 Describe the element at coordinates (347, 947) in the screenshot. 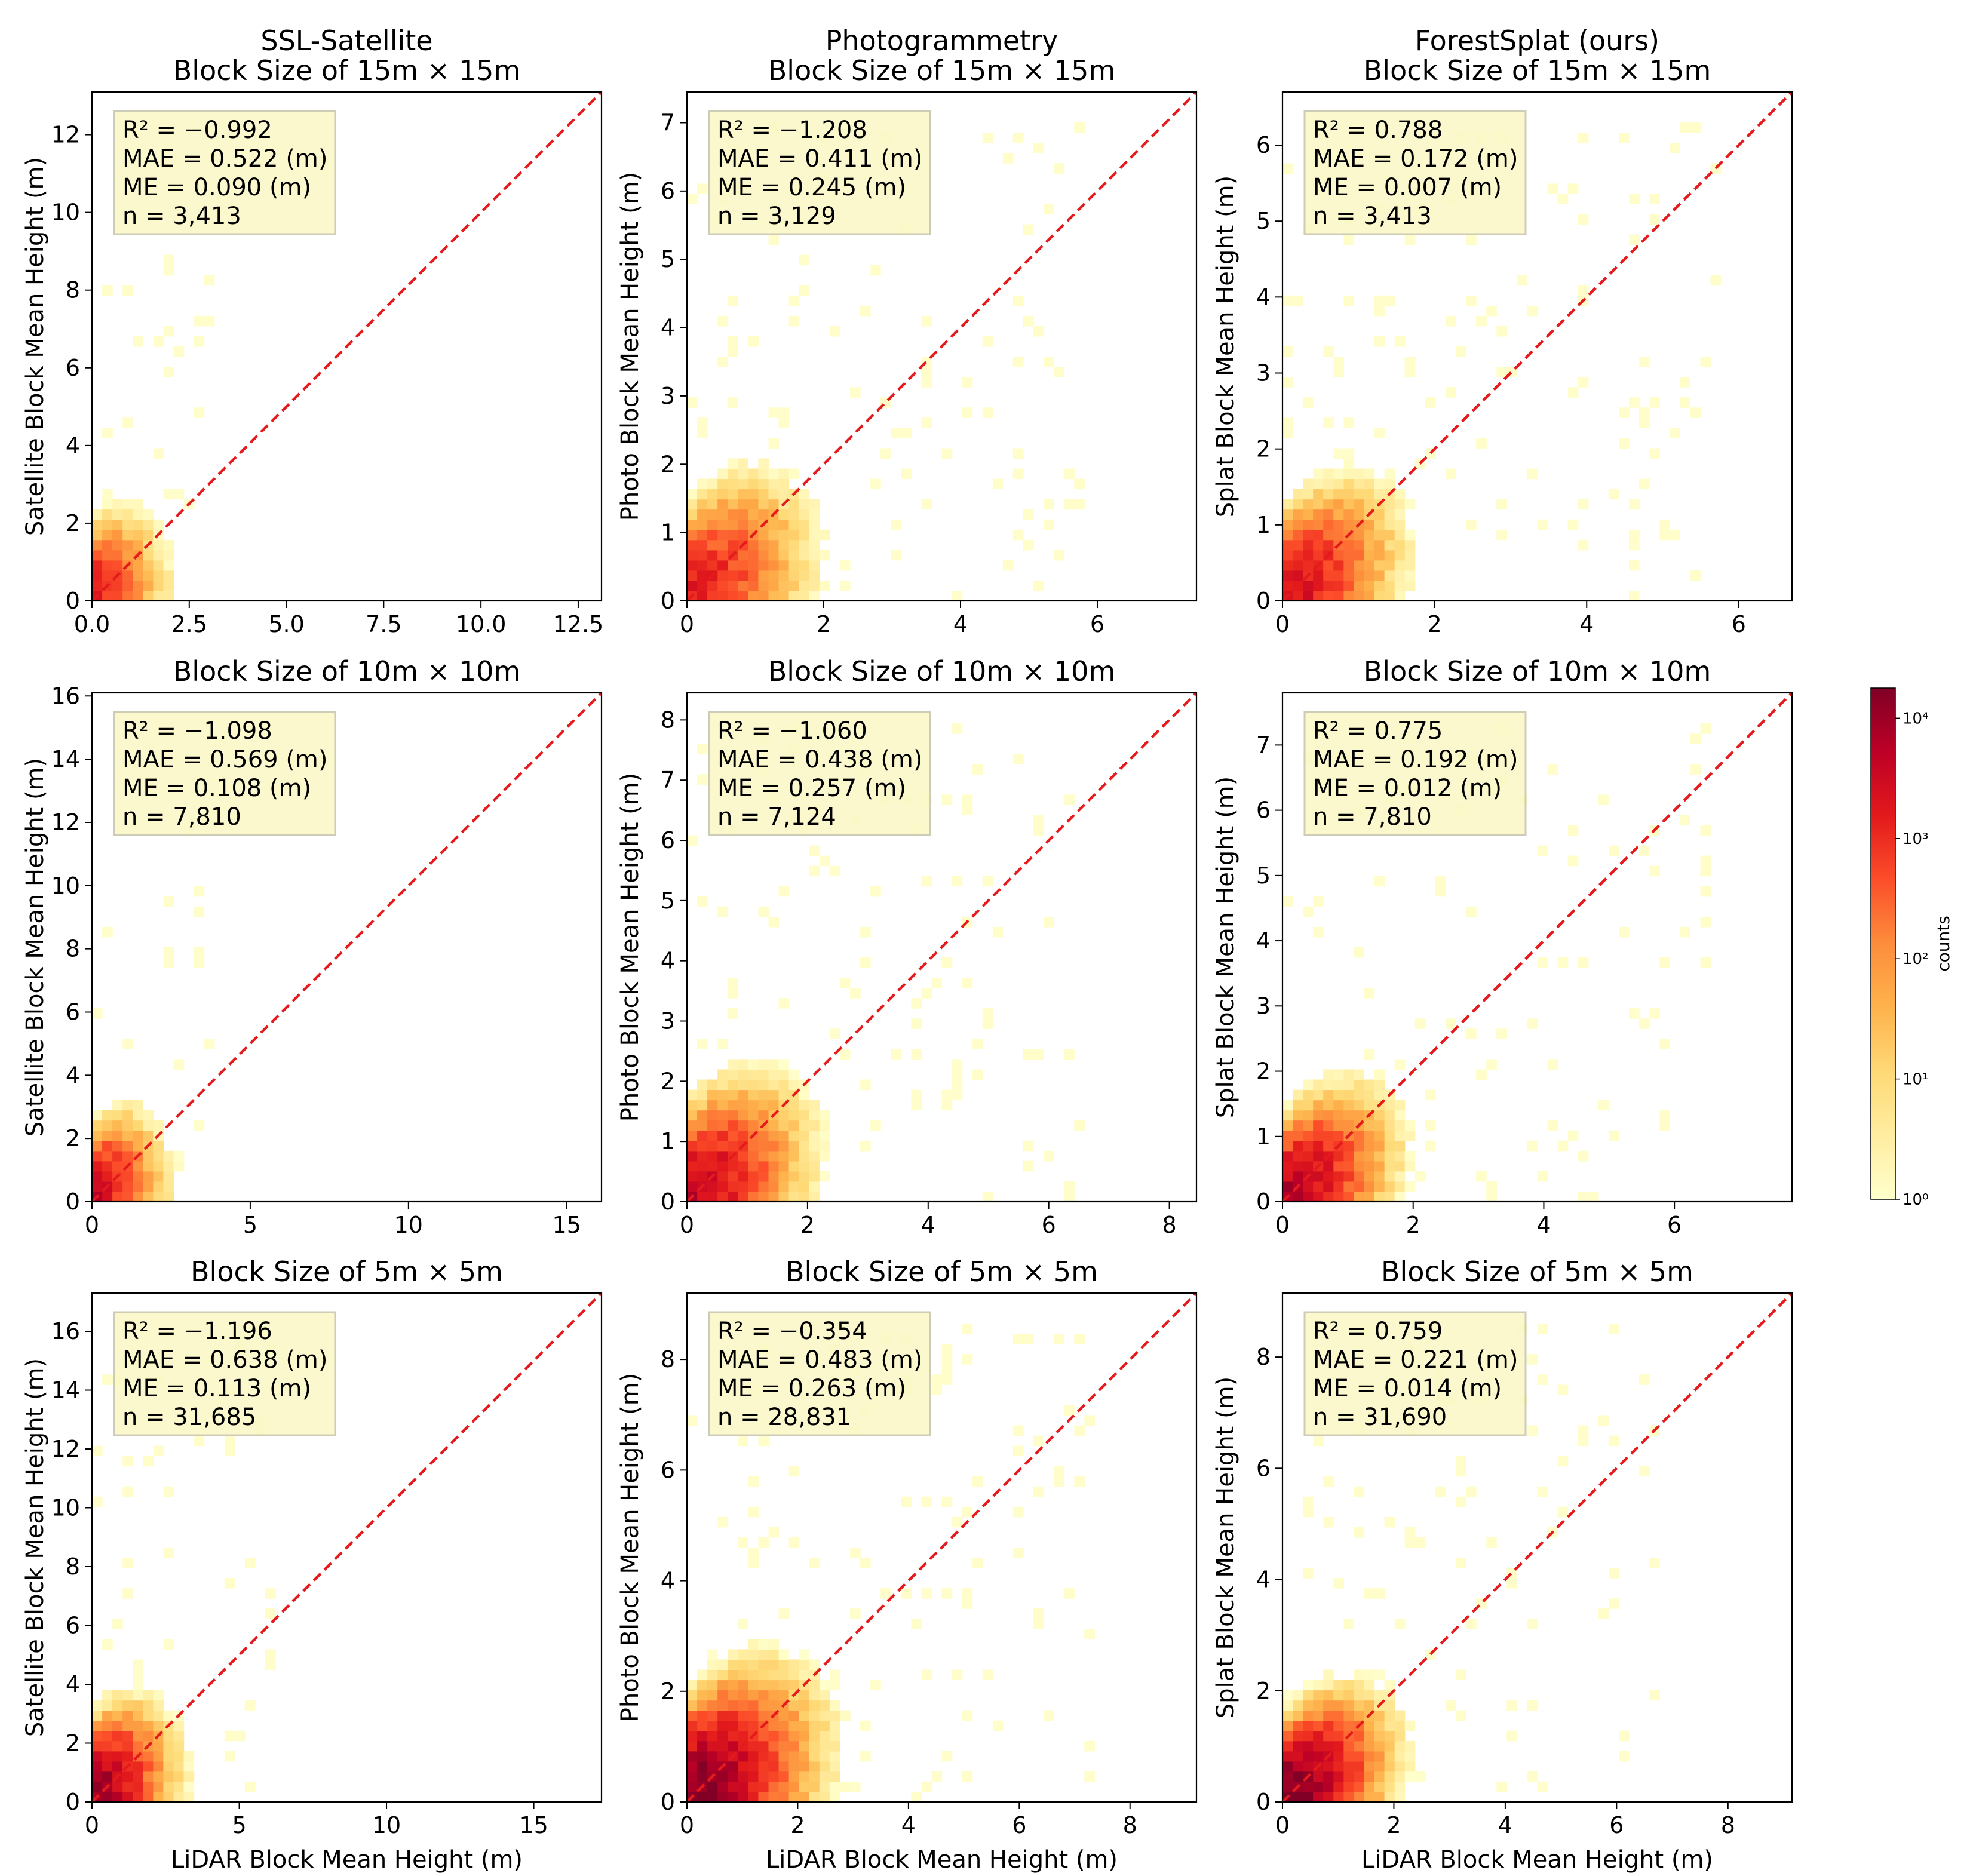

I see `axes-frame` at that location.